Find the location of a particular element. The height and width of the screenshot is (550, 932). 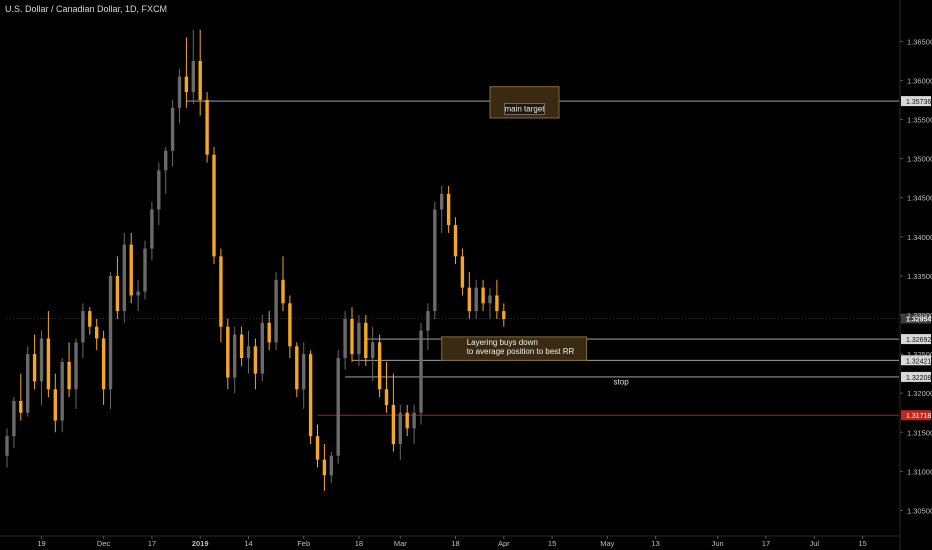

x-tick-label: Jul is located at coordinates (815, 543).